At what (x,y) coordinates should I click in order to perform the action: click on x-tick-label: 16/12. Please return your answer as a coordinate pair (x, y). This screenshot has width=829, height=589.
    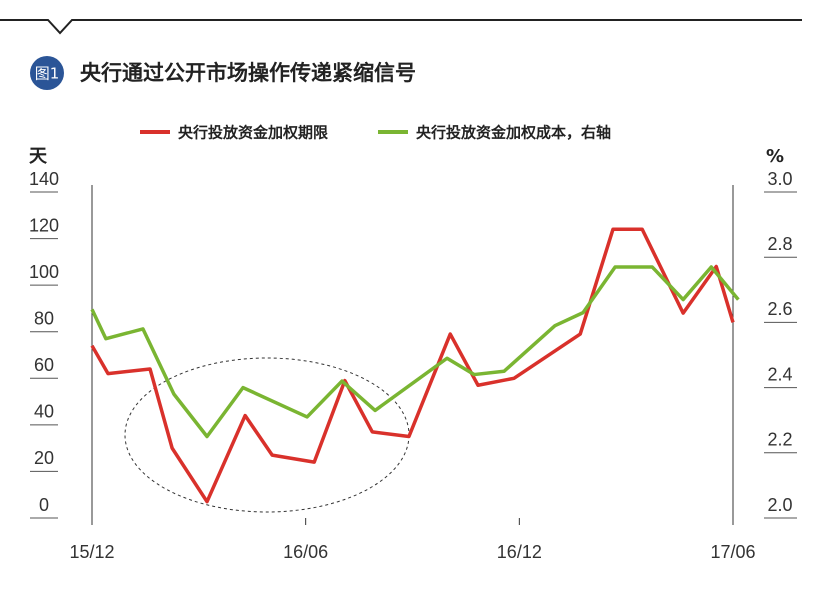
    Looking at the image, I should click on (519, 552).